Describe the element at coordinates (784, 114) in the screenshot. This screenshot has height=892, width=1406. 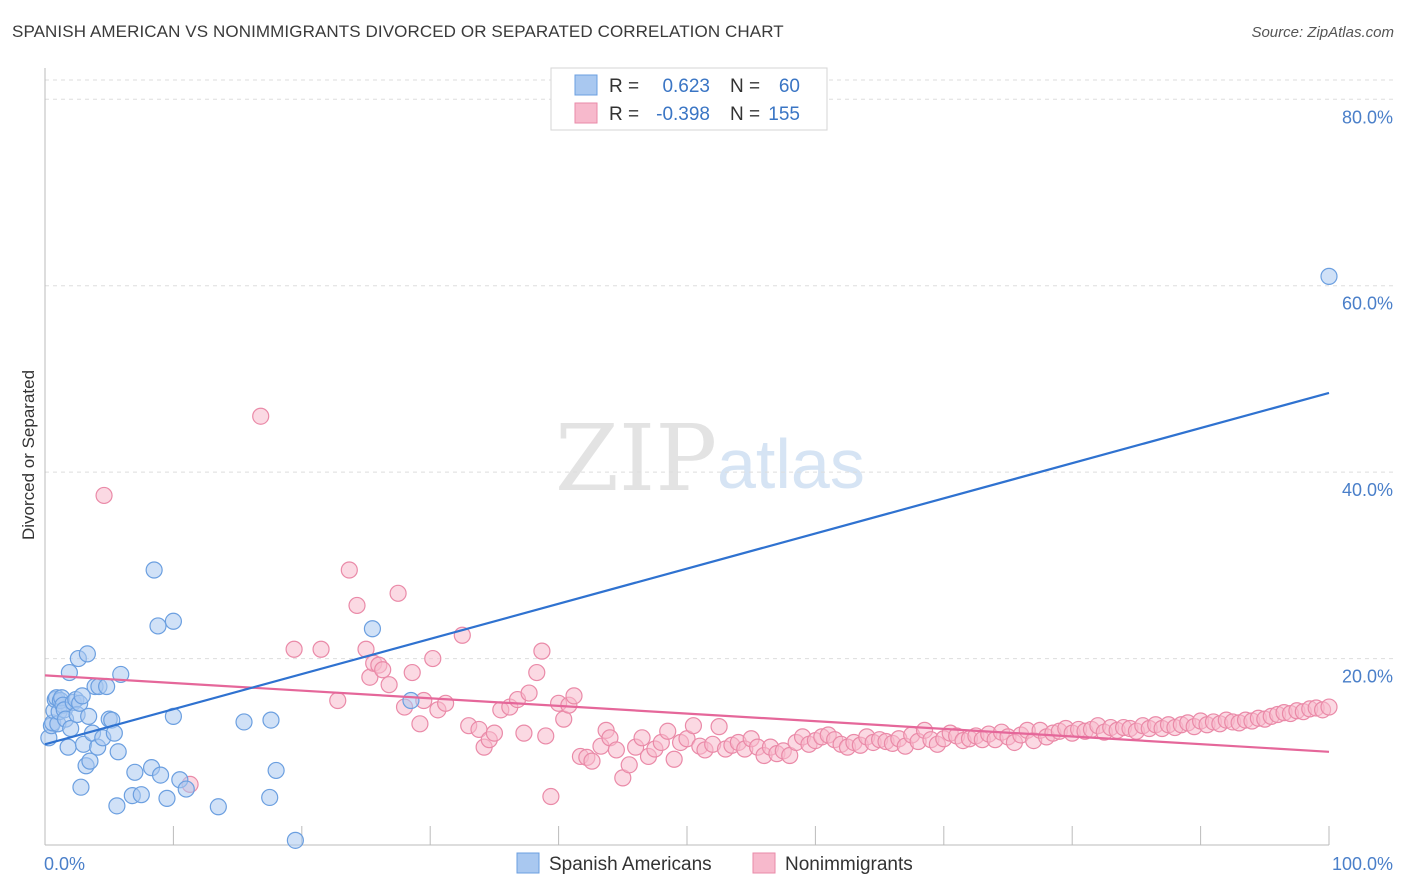
I see `stats-n-value-pink: 155` at that location.